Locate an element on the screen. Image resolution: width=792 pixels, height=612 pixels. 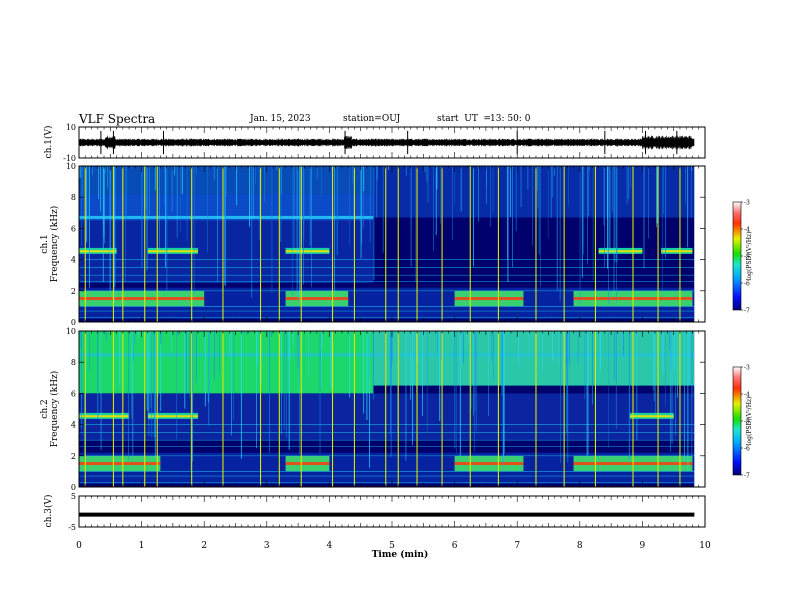
spectro-edge-line is located at coordinates (226, 217).